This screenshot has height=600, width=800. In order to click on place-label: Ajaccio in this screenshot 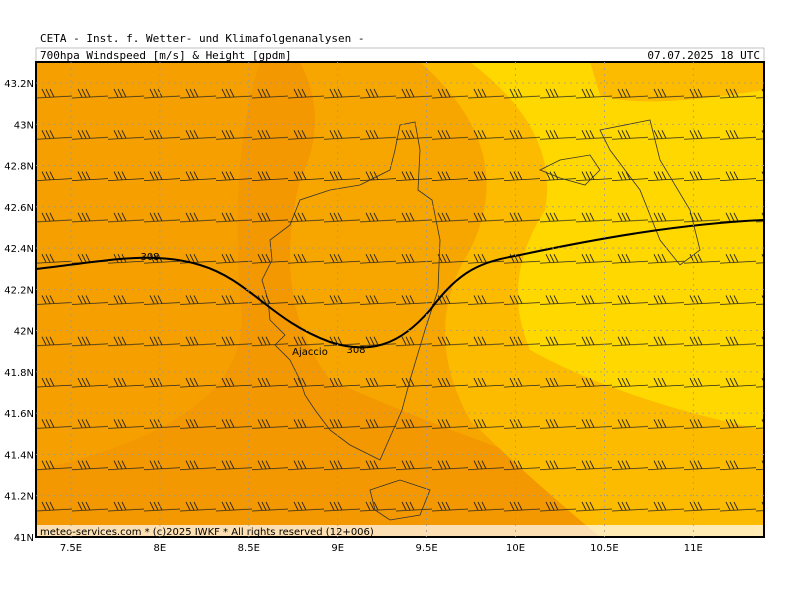, I will do `click(310, 352)`.